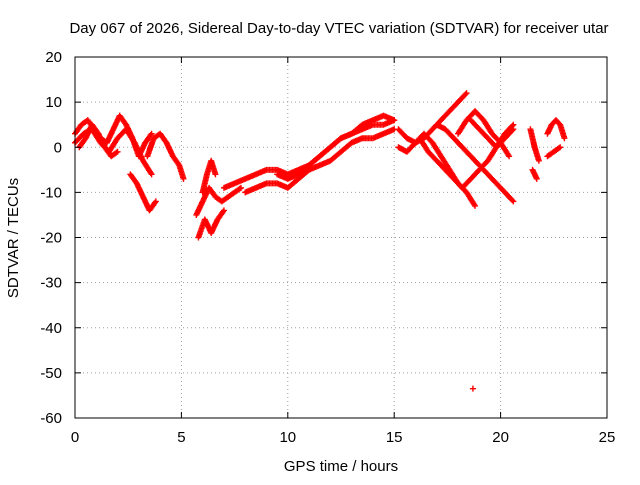 The width and height of the screenshot is (640, 485). I want to click on series-track-r, so click(534, 145).